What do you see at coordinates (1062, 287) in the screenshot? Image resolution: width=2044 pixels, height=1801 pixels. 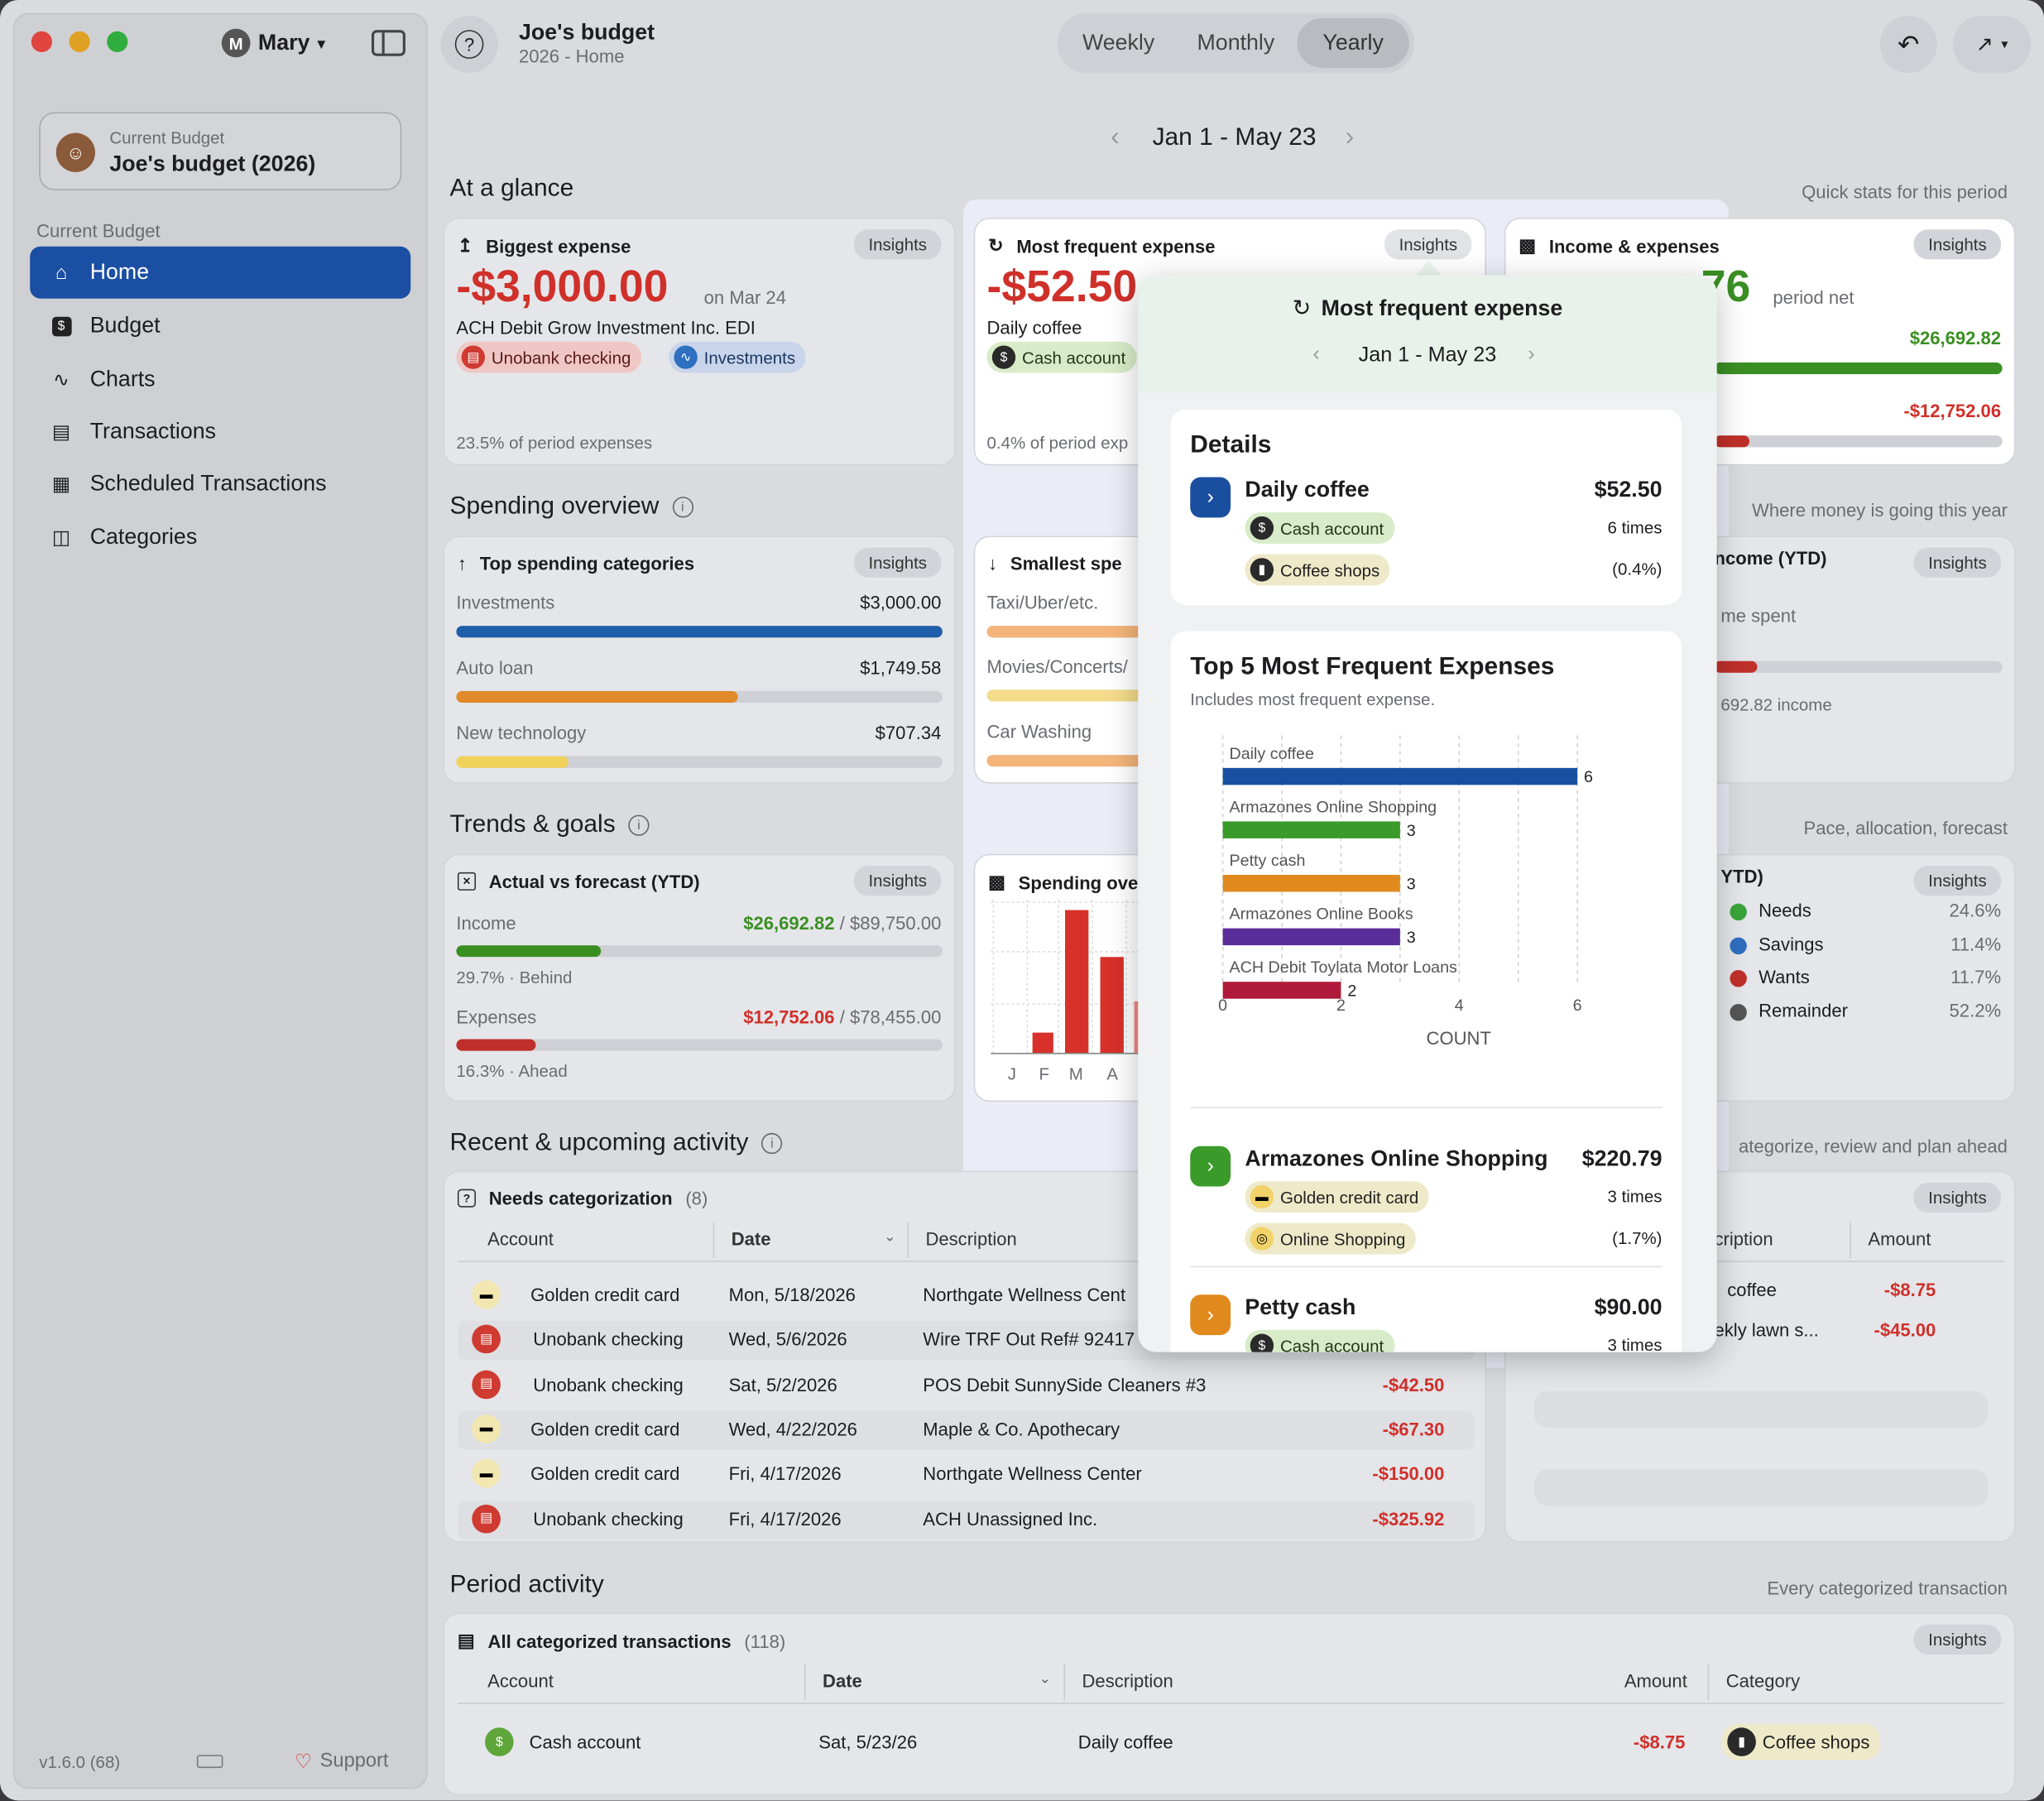 I see `frequent-amount: -$52.50` at bounding box center [1062, 287].